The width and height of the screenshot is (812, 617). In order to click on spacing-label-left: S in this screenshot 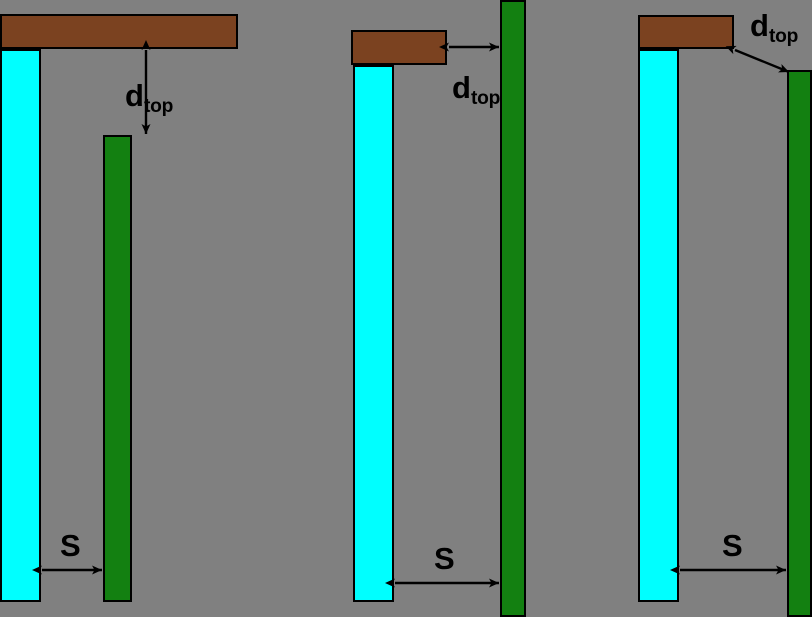, I will do `click(70, 545)`.